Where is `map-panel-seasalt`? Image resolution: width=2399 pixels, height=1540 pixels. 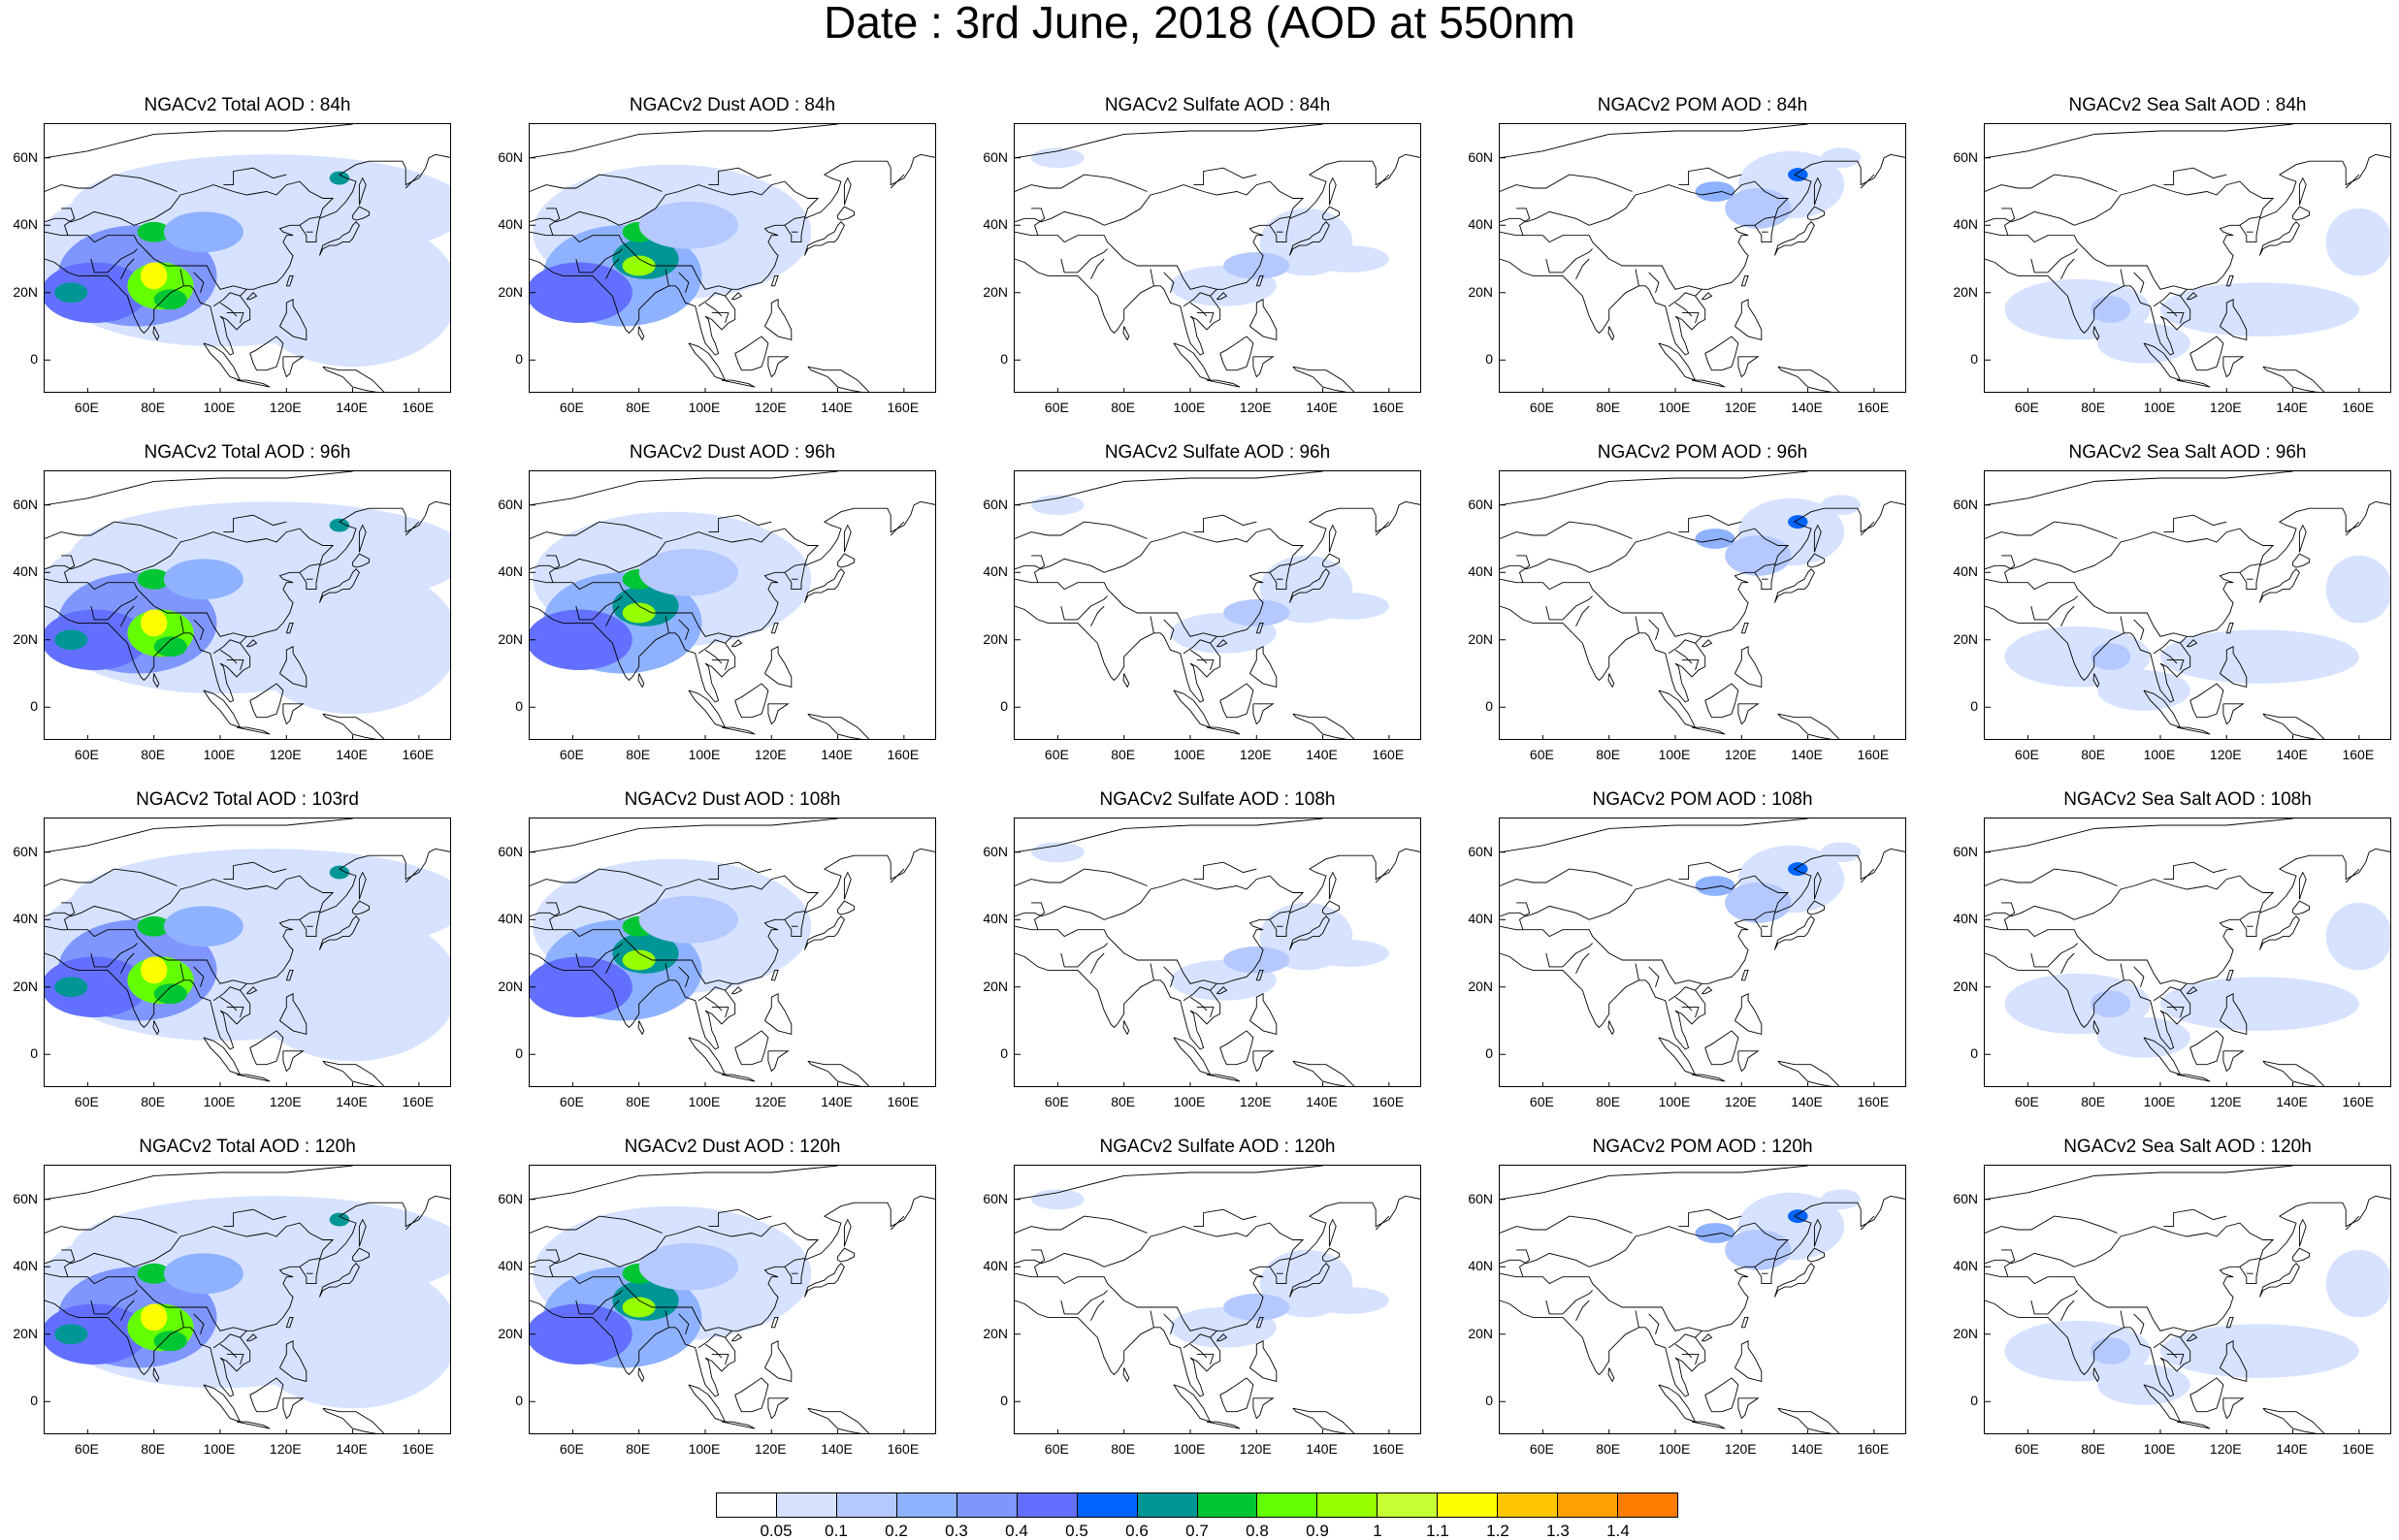
map-panel-seasalt is located at coordinates (2188, 605).